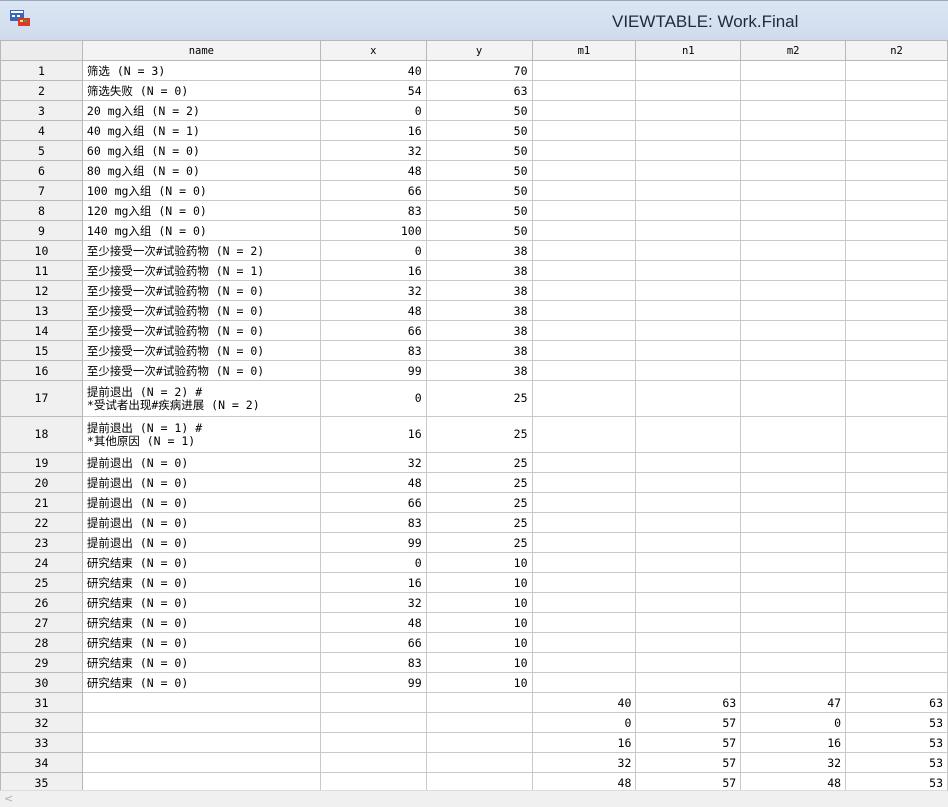 This screenshot has width=948, height=807. I want to click on row-number: 24, so click(41, 562).